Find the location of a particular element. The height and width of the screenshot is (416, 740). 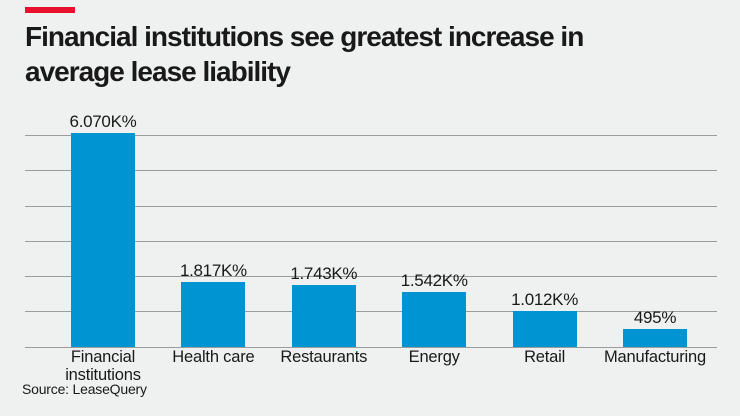

value-label: 1.012K% is located at coordinates (545, 299).